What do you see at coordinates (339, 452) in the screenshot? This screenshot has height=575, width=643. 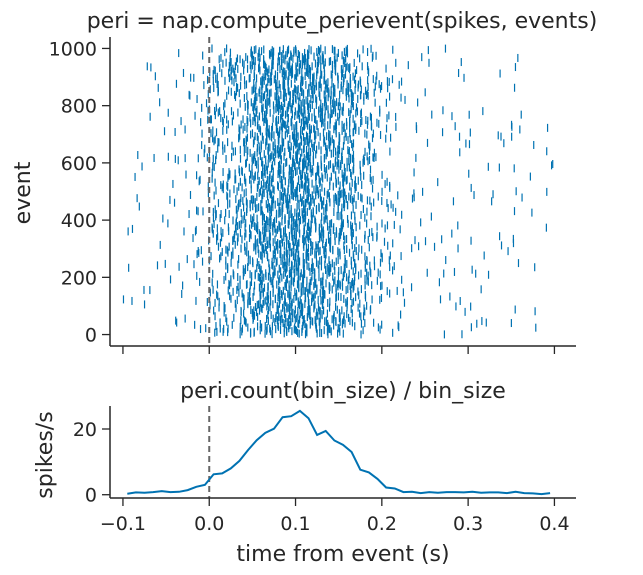 I see `rate-series-line` at bounding box center [339, 452].